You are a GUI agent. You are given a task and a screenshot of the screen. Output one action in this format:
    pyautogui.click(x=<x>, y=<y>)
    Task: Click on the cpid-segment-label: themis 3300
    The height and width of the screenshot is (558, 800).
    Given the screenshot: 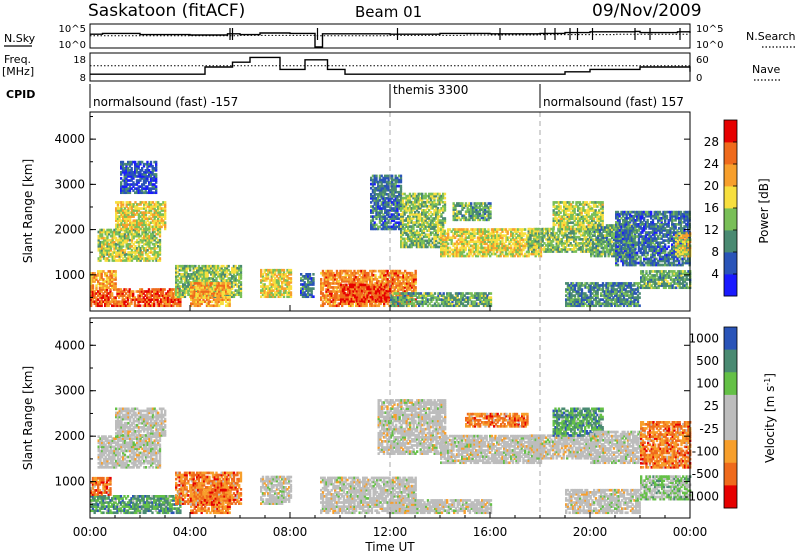 What is the action you would take?
    pyautogui.click(x=430, y=90)
    